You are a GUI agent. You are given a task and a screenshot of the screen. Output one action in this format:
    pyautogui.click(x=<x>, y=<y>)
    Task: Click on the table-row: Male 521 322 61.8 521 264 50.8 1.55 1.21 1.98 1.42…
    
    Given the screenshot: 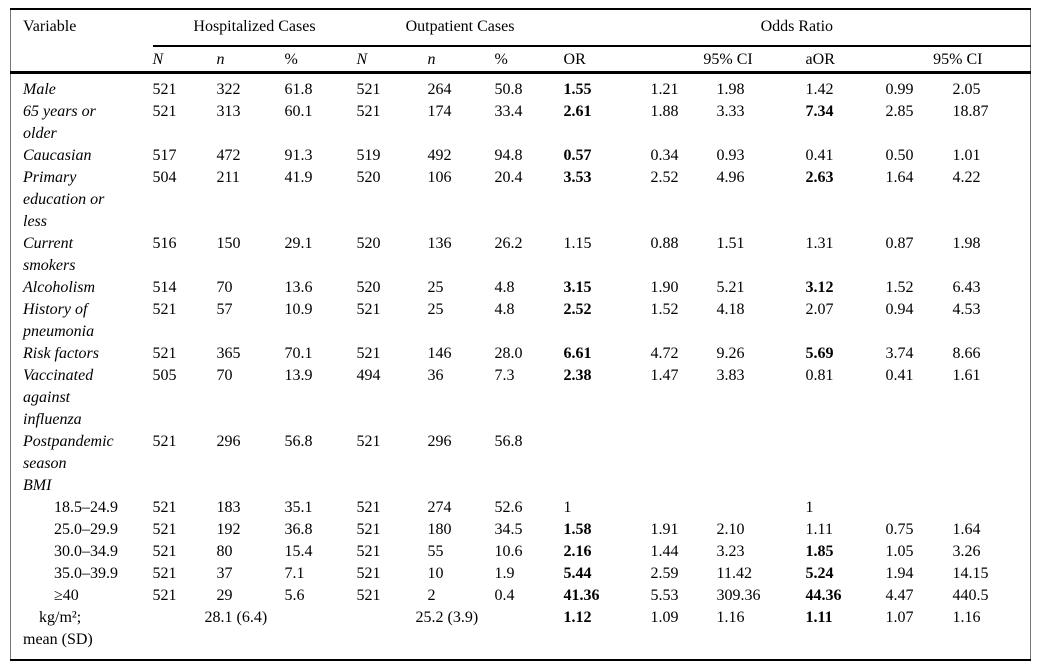 What is the action you would take?
    pyautogui.click(x=521, y=87)
    